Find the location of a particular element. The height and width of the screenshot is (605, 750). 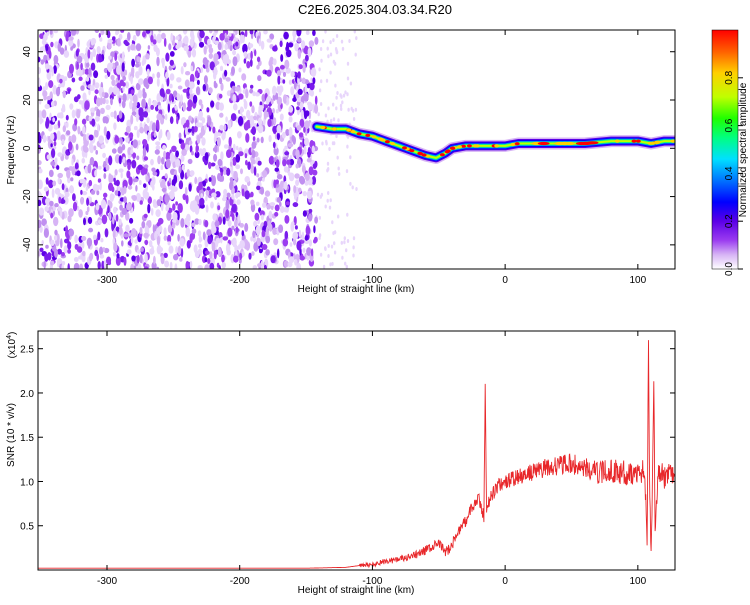

bottom-y-axis-label: SNR (10 * v/v) is located at coordinates (11, 435).